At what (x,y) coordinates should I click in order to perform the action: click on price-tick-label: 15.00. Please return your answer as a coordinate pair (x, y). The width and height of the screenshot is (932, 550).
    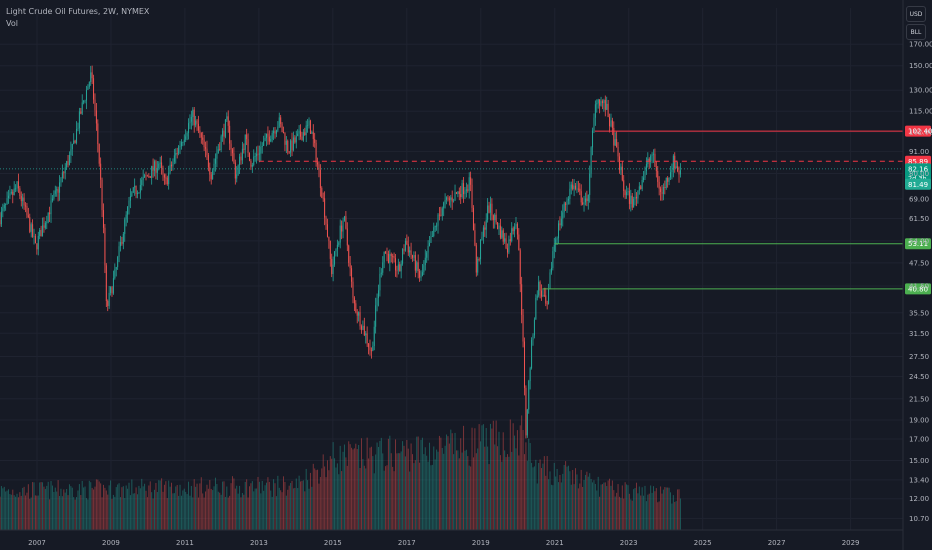
    Looking at the image, I should click on (919, 461).